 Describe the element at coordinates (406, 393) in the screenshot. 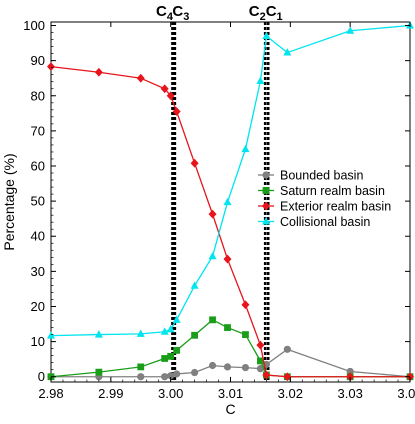

I see `x-tick-label: 3.04` at that location.